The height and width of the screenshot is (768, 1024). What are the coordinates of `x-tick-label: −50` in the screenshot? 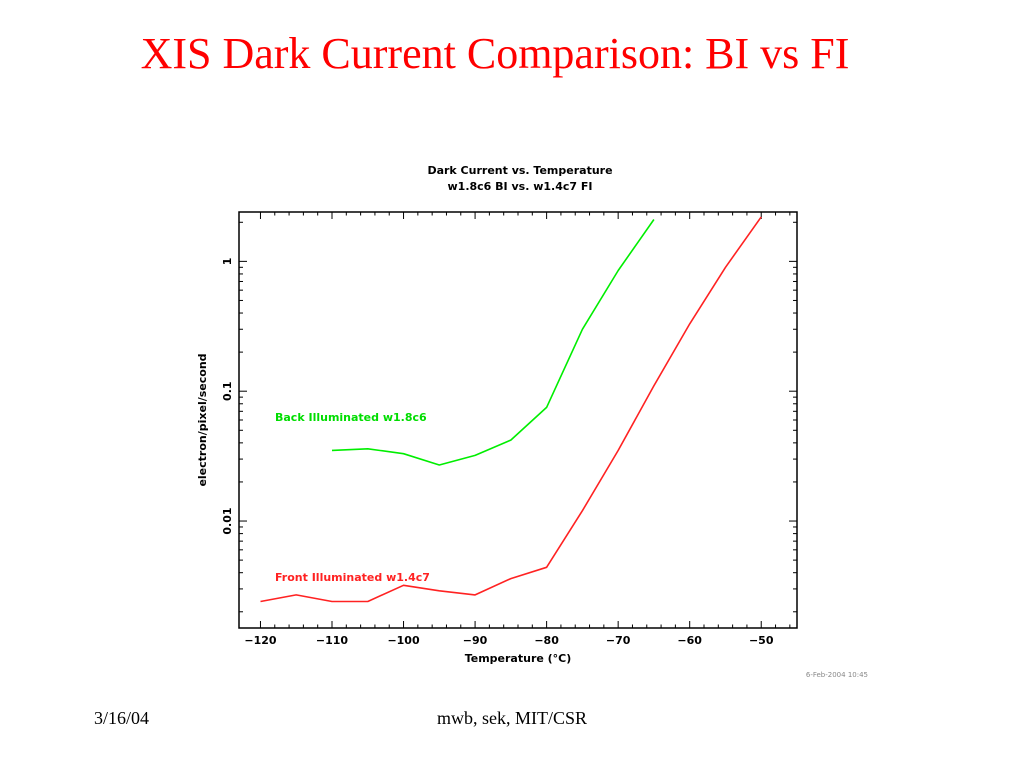 It's located at (761, 640).